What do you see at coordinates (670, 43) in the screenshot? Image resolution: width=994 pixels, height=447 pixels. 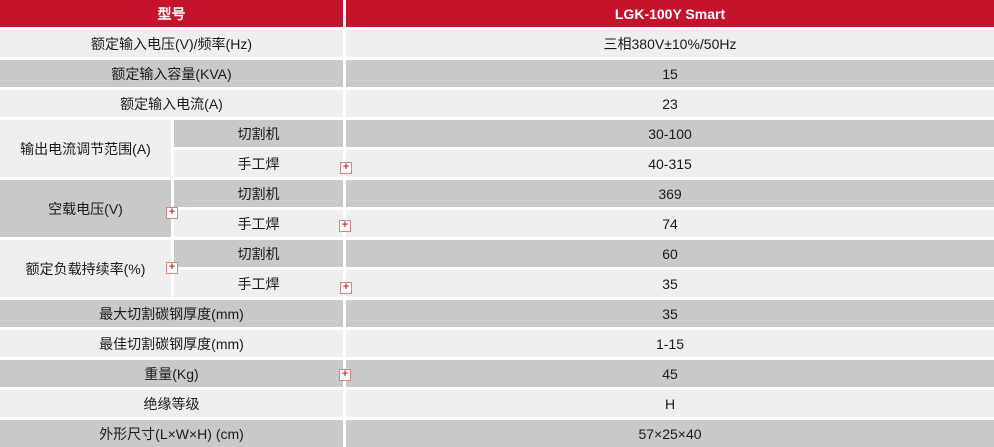 I see `row-value-input-voltage: 三相380V±10%/50Hz` at bounding box center [670, 43].